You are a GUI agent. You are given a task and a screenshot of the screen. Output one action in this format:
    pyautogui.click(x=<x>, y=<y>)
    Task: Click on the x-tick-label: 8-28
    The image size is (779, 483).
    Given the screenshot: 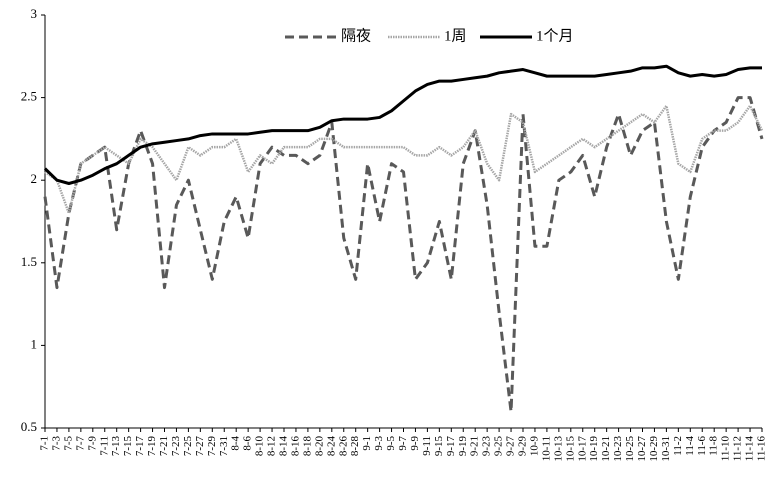 What is the action you would take?
    pyautogui.click(x=355, y=446)
    